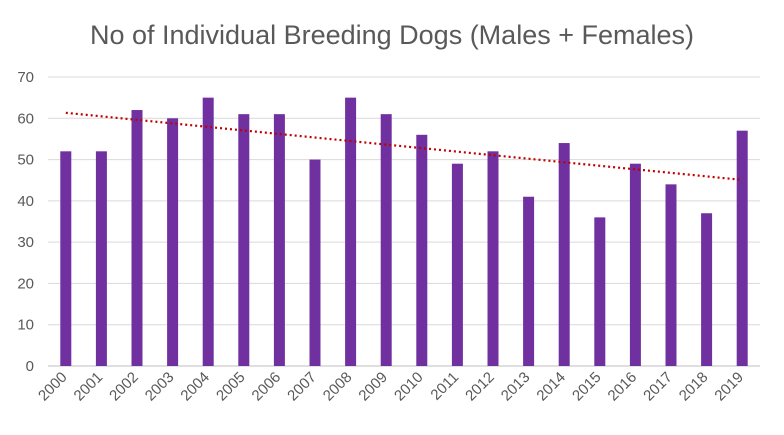 Image resolution: width=784 pixels, height=435 pixels. Describe the element at coordinates (30, 366) in the screenshot. I see `y-tick-label: 0` at that location.